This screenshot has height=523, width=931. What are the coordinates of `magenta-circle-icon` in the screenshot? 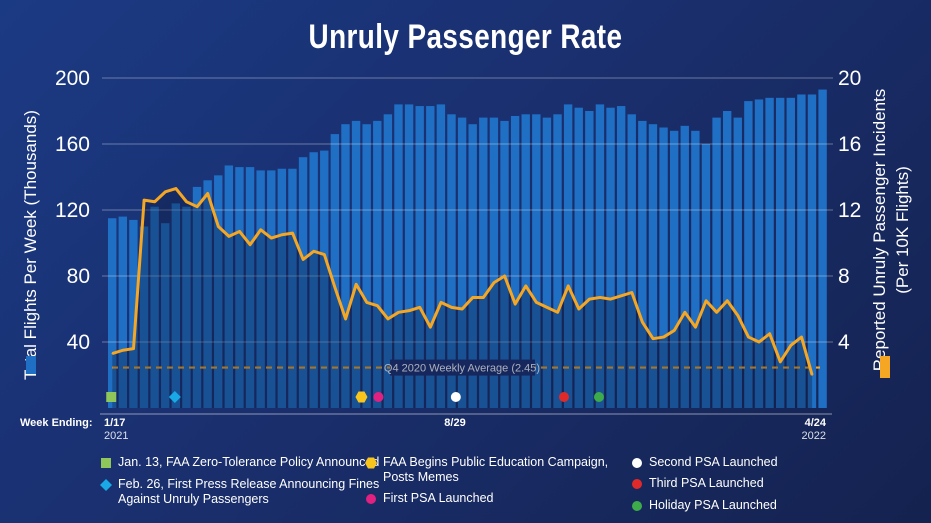 It's located at (371, 501).